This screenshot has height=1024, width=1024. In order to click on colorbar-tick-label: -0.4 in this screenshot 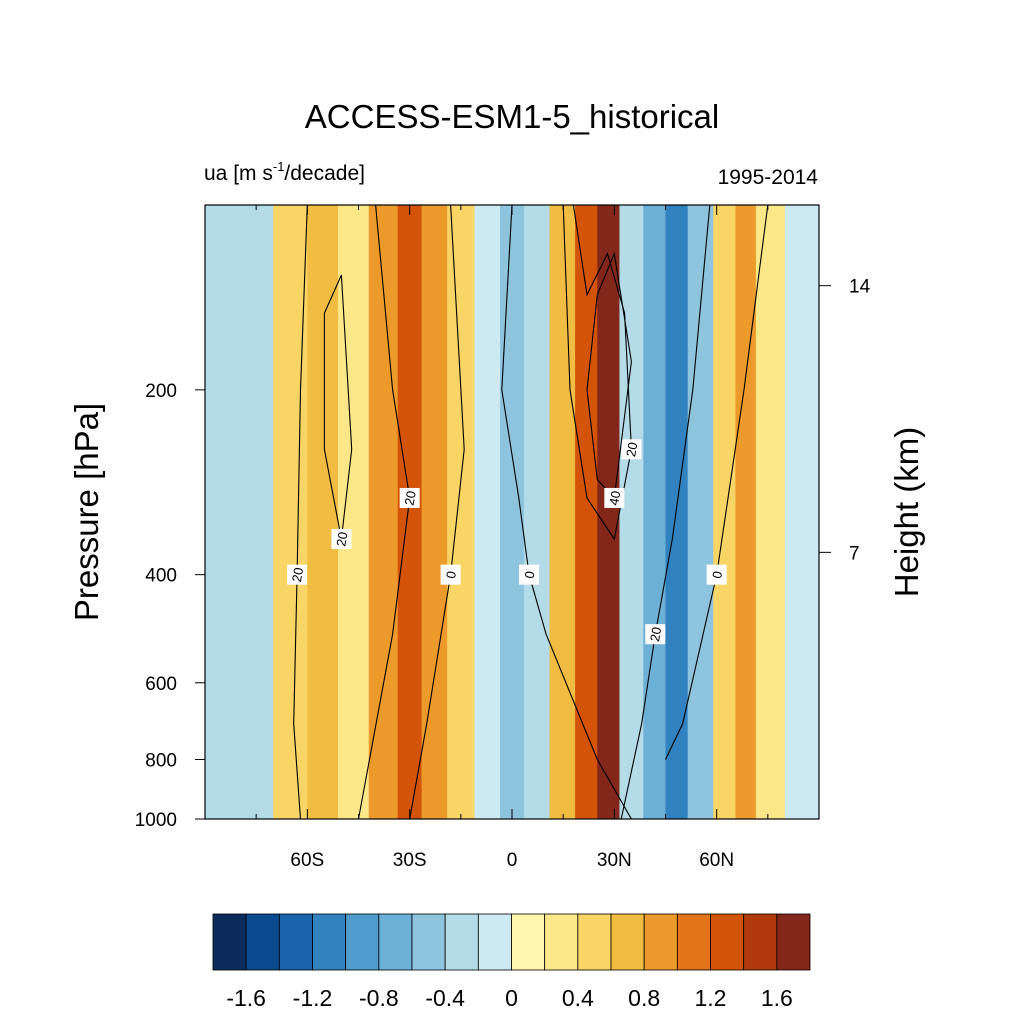, I will do `click(445, 998)`.